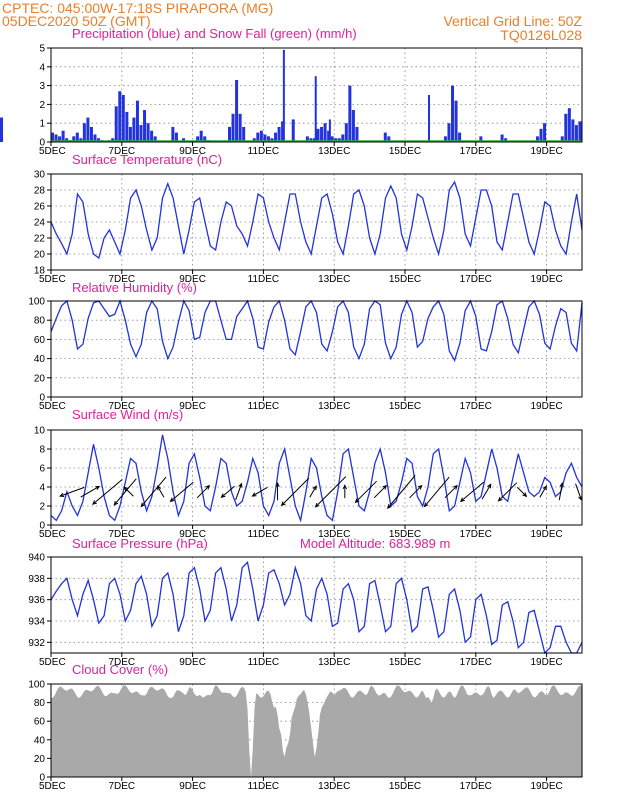 The height and width of the screenshot is (800, 618). Describe the element at coordinates (476, 662) in the screenshot. I see `pres-xtick-label: 17DEC` at that location.